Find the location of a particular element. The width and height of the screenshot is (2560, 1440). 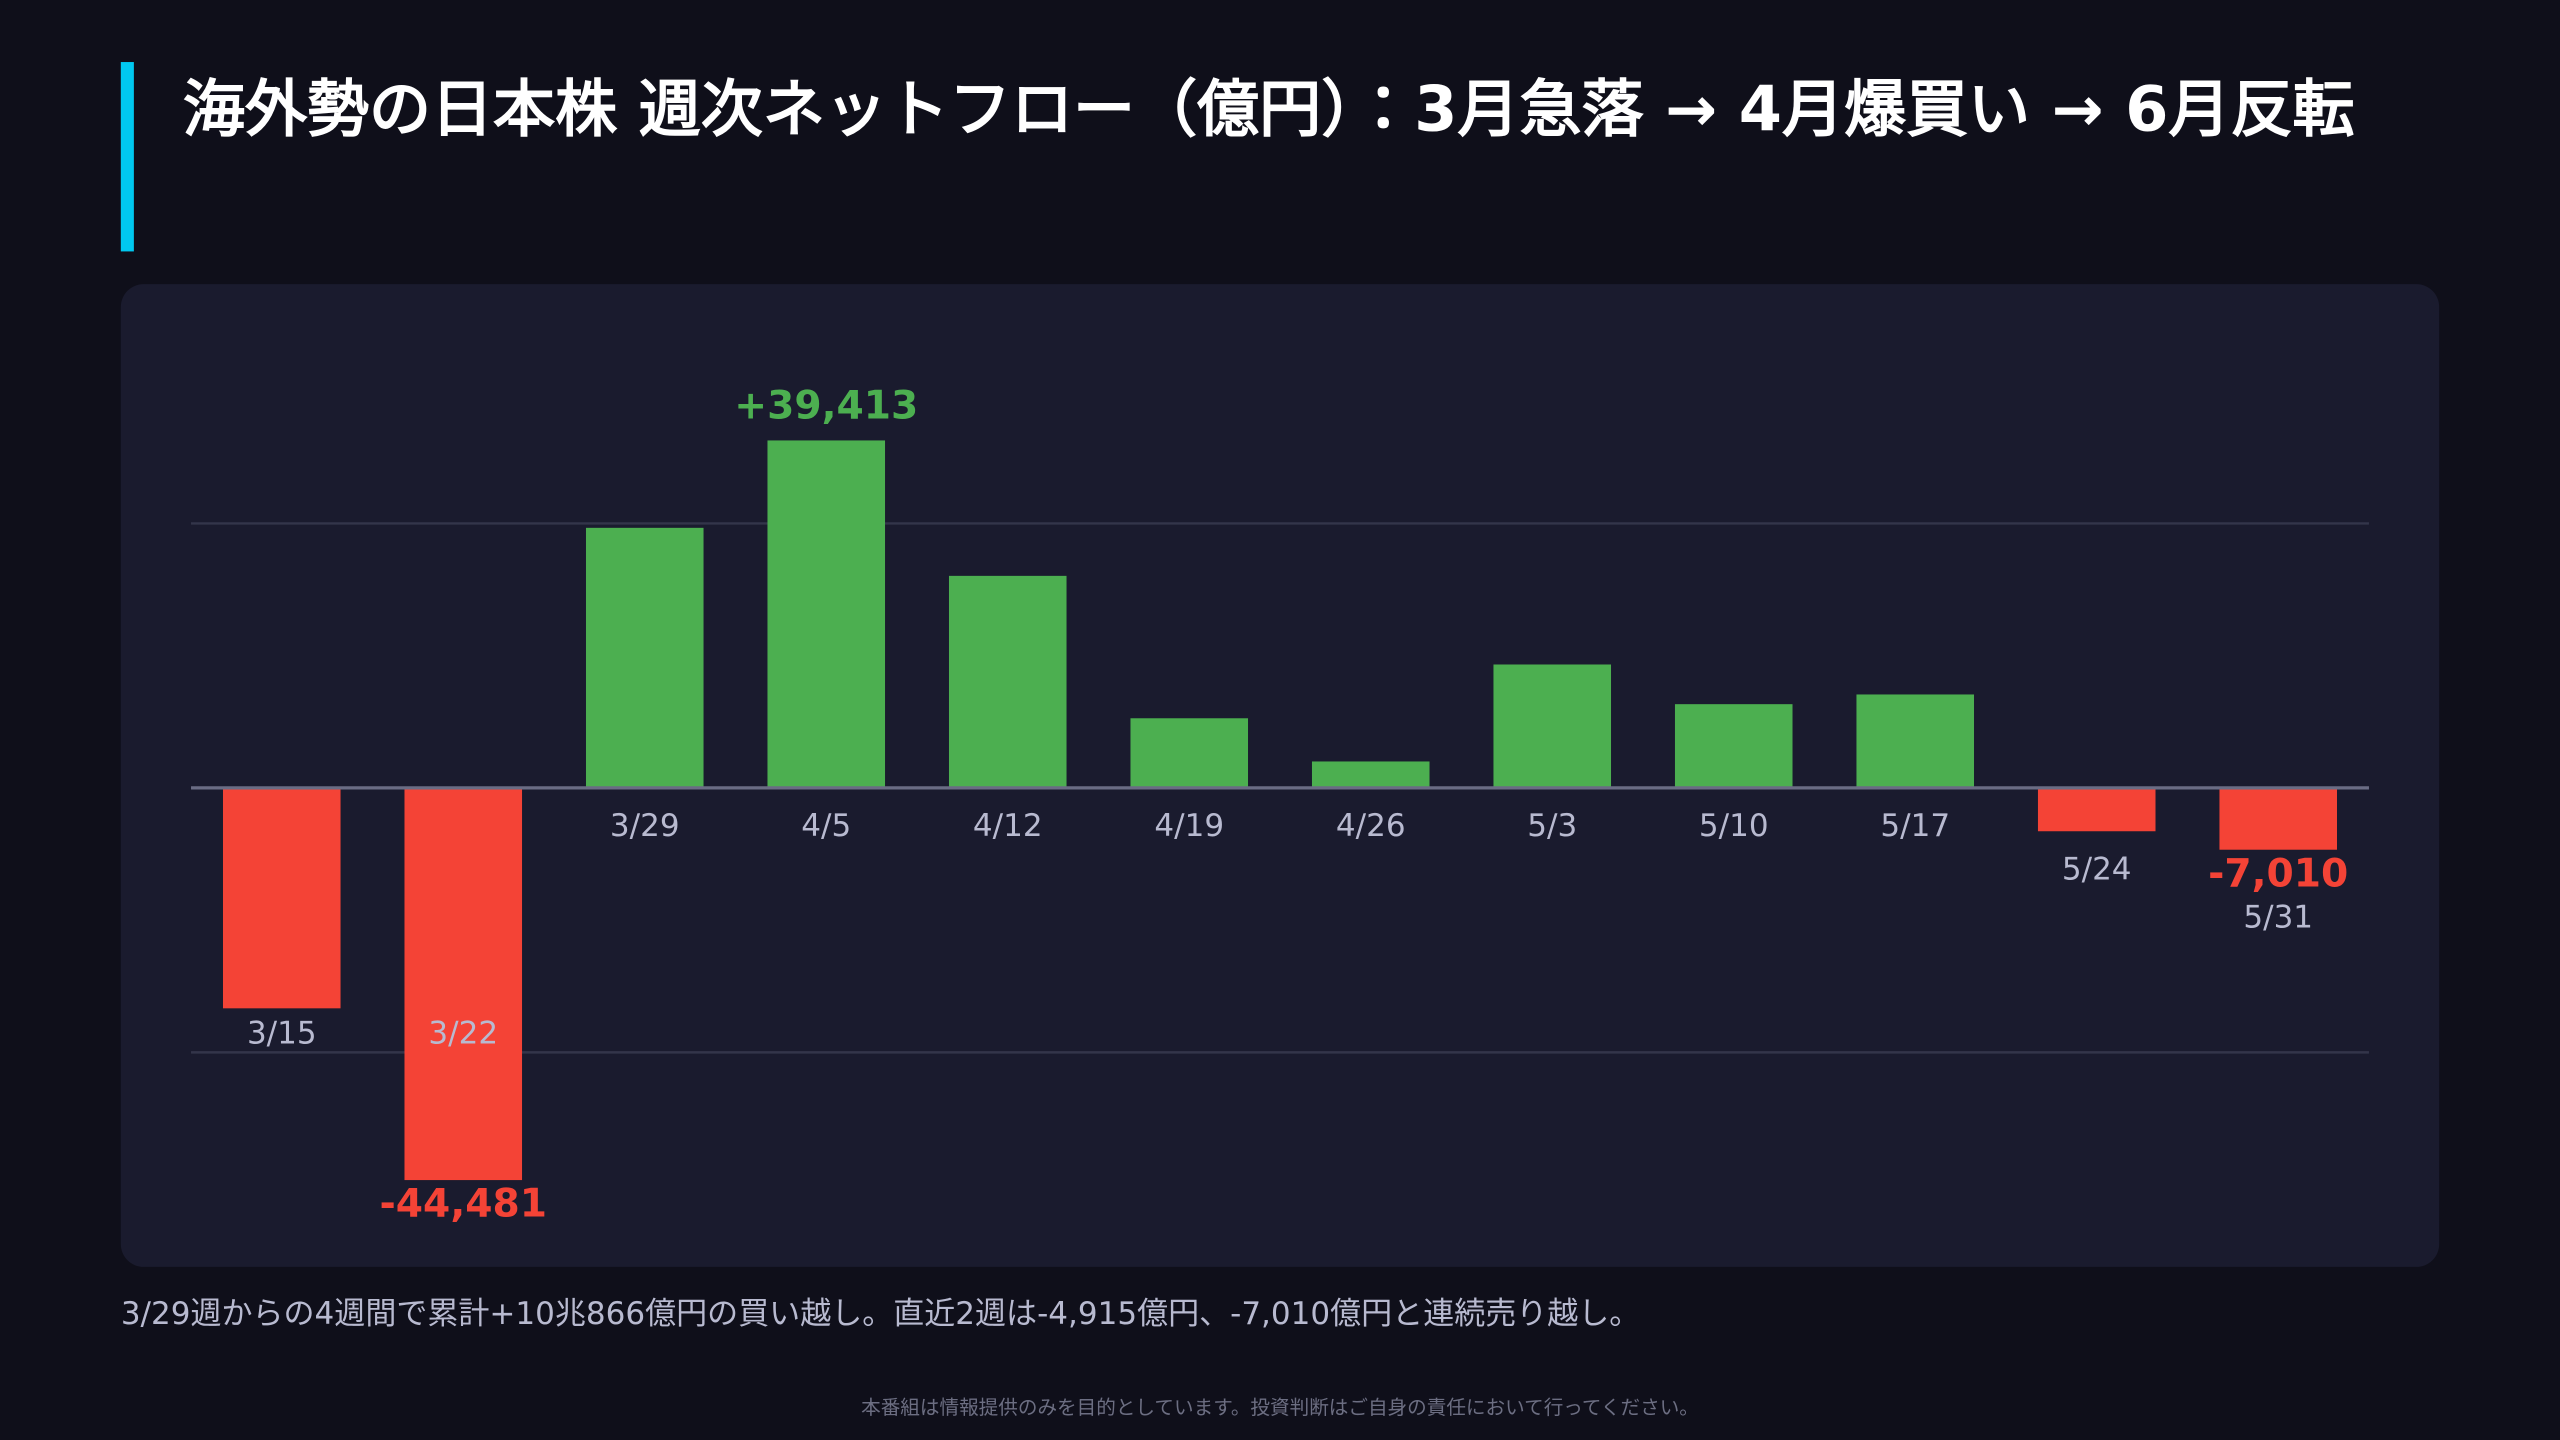

x-tick-label: 3/22 is located at coordinates (463, 1033).